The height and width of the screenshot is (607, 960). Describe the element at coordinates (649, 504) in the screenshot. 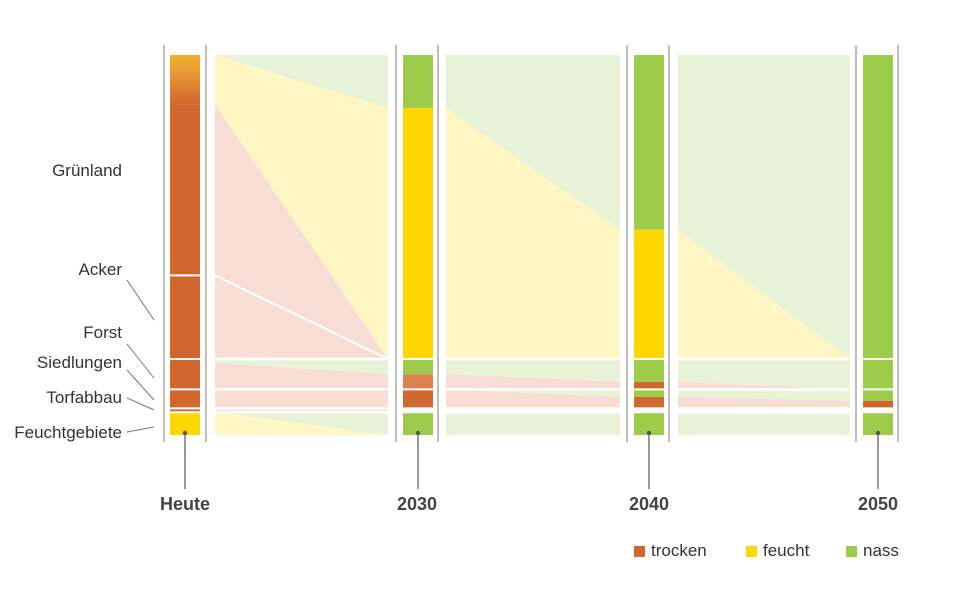

I see `column-label-2040: 2040` at that location.